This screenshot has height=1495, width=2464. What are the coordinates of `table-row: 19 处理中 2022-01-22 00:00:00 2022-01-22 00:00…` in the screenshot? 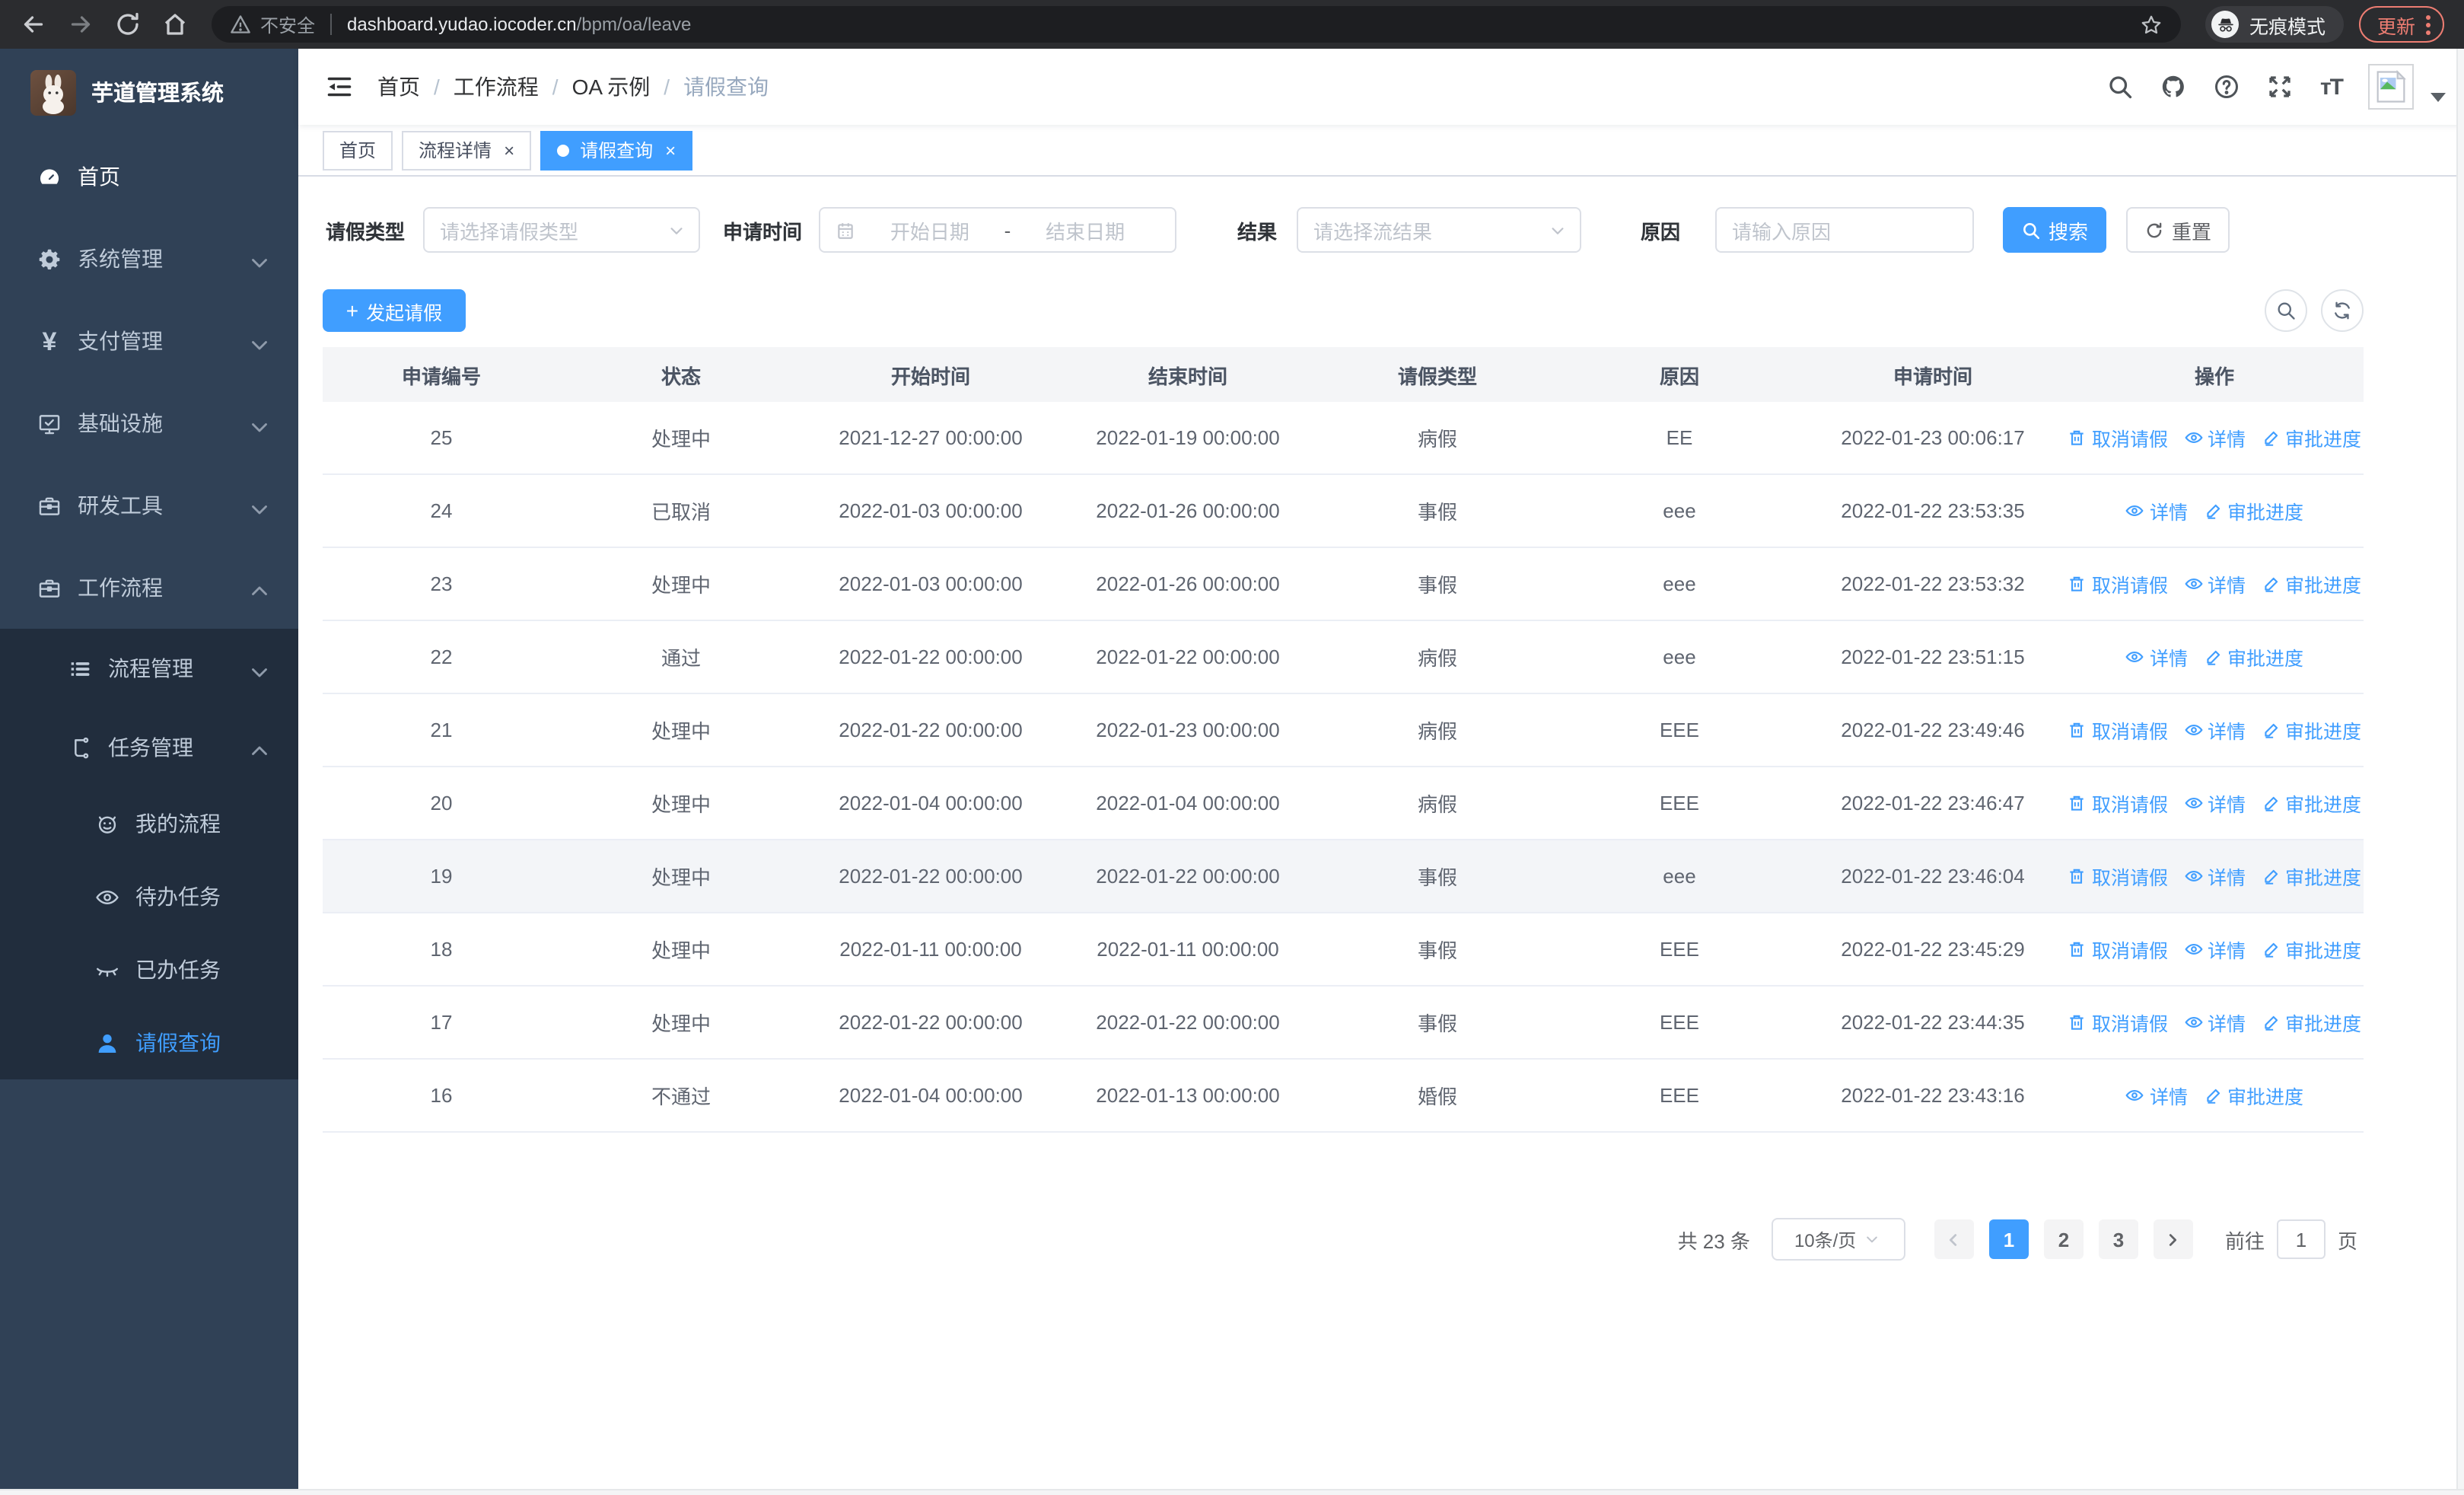 It's located at (1343, 877).